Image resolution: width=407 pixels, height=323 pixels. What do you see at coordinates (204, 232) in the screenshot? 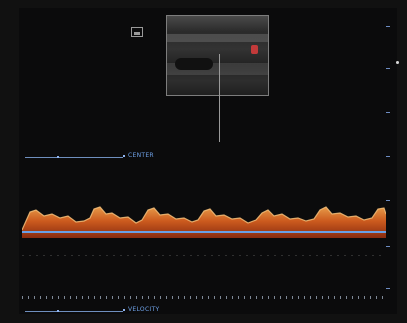
I see `doppler-baseline` at bounding box center [204, 232].